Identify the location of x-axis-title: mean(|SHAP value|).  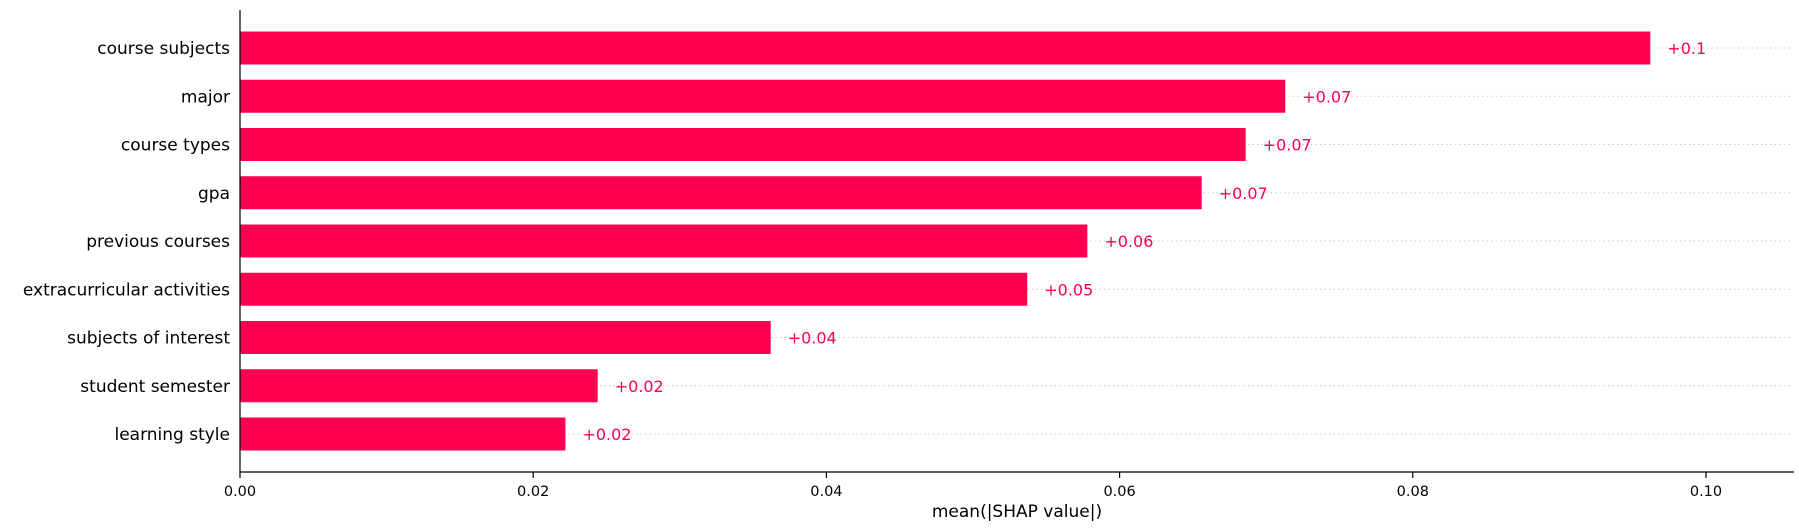
(1017, 512).